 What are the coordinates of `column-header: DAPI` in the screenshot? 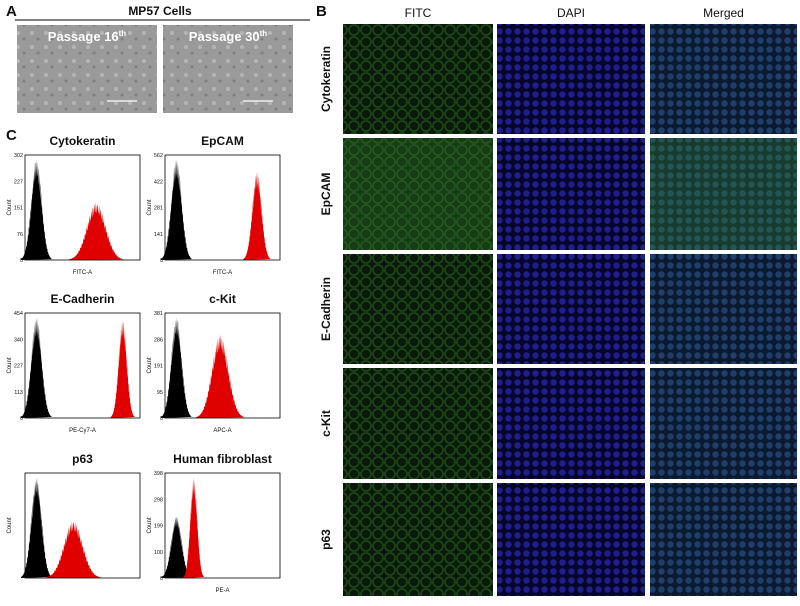 It's located at (571, 13).